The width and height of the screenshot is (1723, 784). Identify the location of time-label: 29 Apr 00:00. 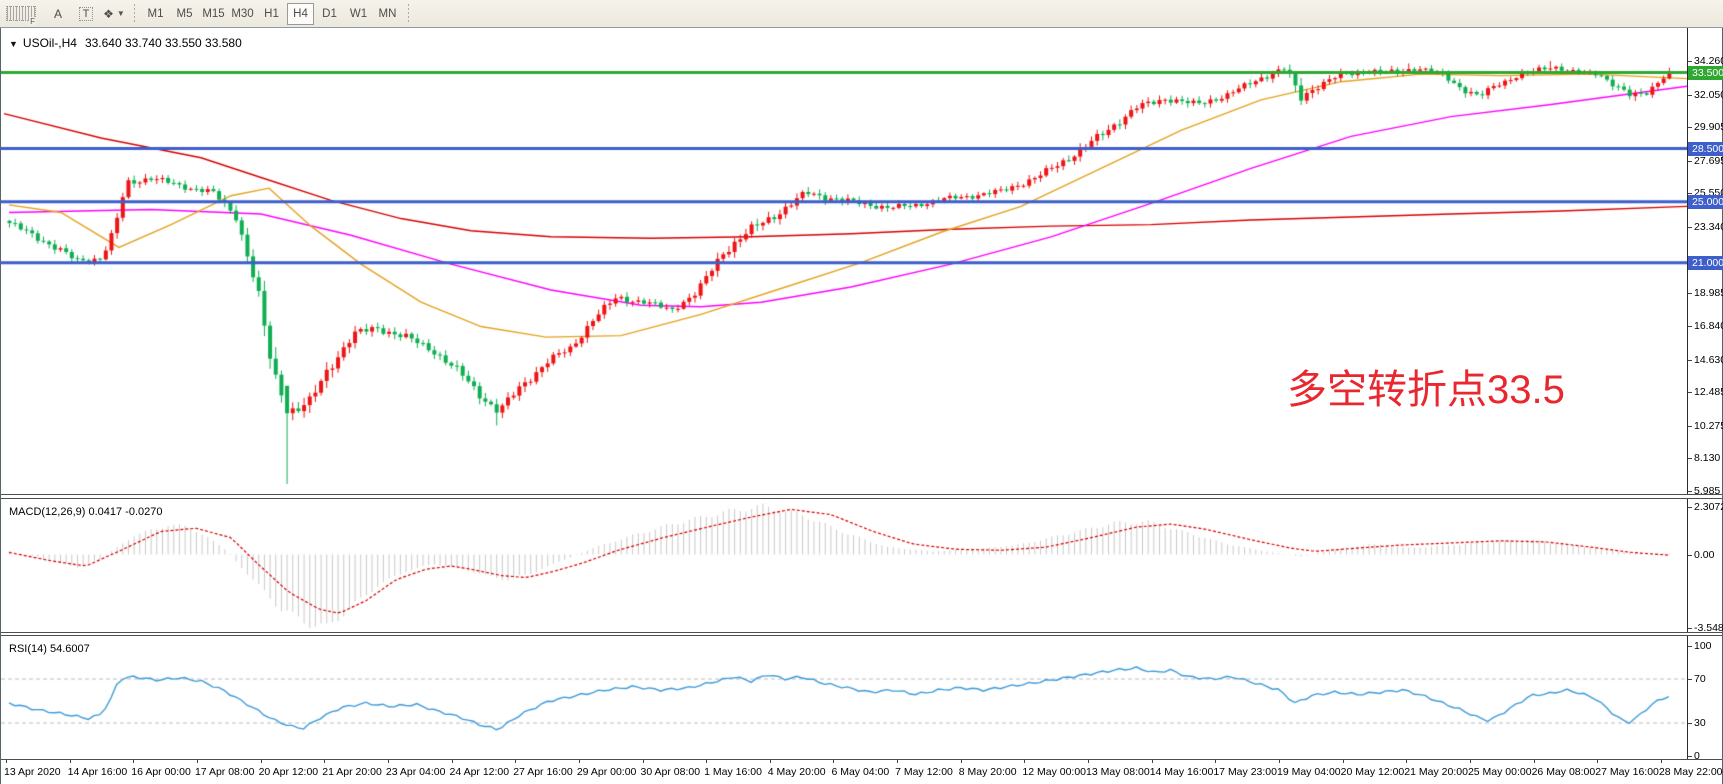
(606, 772).